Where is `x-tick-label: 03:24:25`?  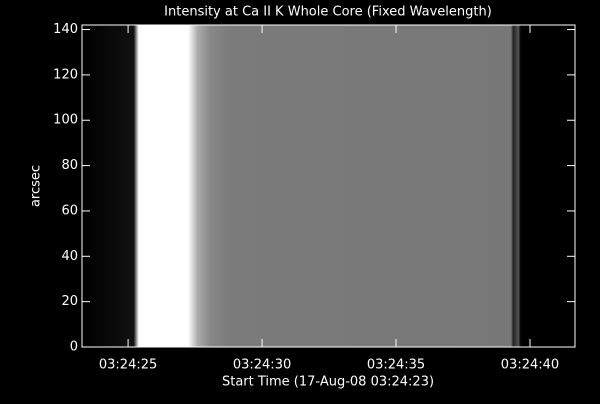 x-tick-label: 03:24:25 is located at coordinates (128, 365).